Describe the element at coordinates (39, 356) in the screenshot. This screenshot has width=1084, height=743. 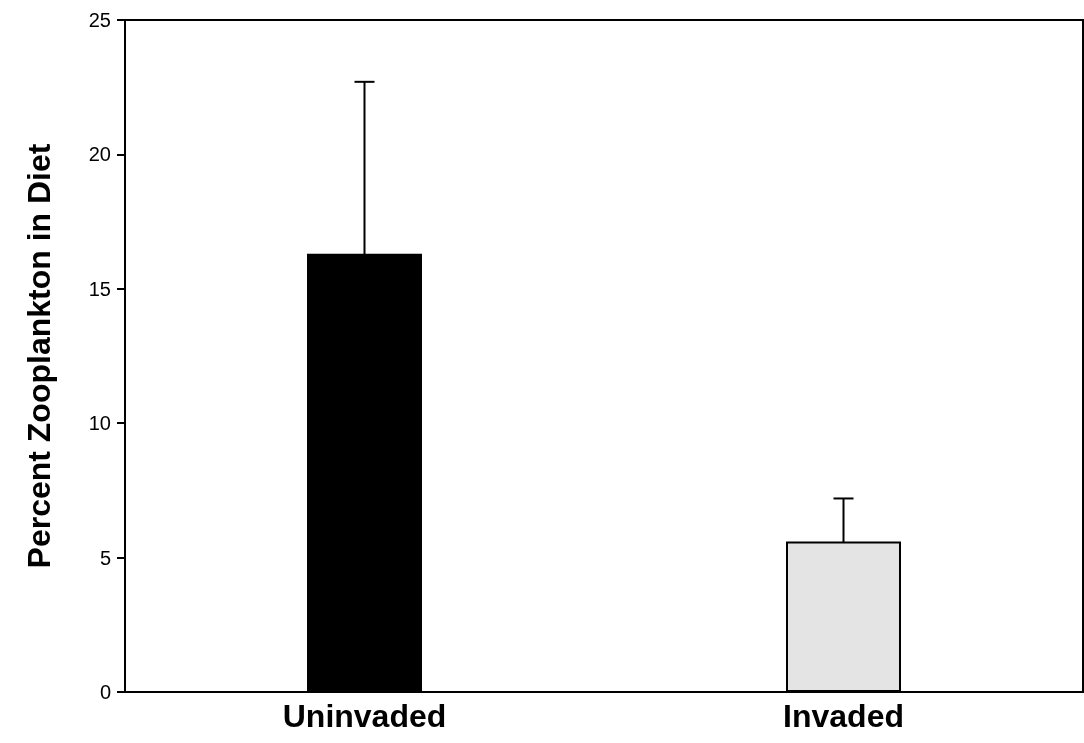
I see `y-axis-title: Percent Zooplankton in Diet` at that location.